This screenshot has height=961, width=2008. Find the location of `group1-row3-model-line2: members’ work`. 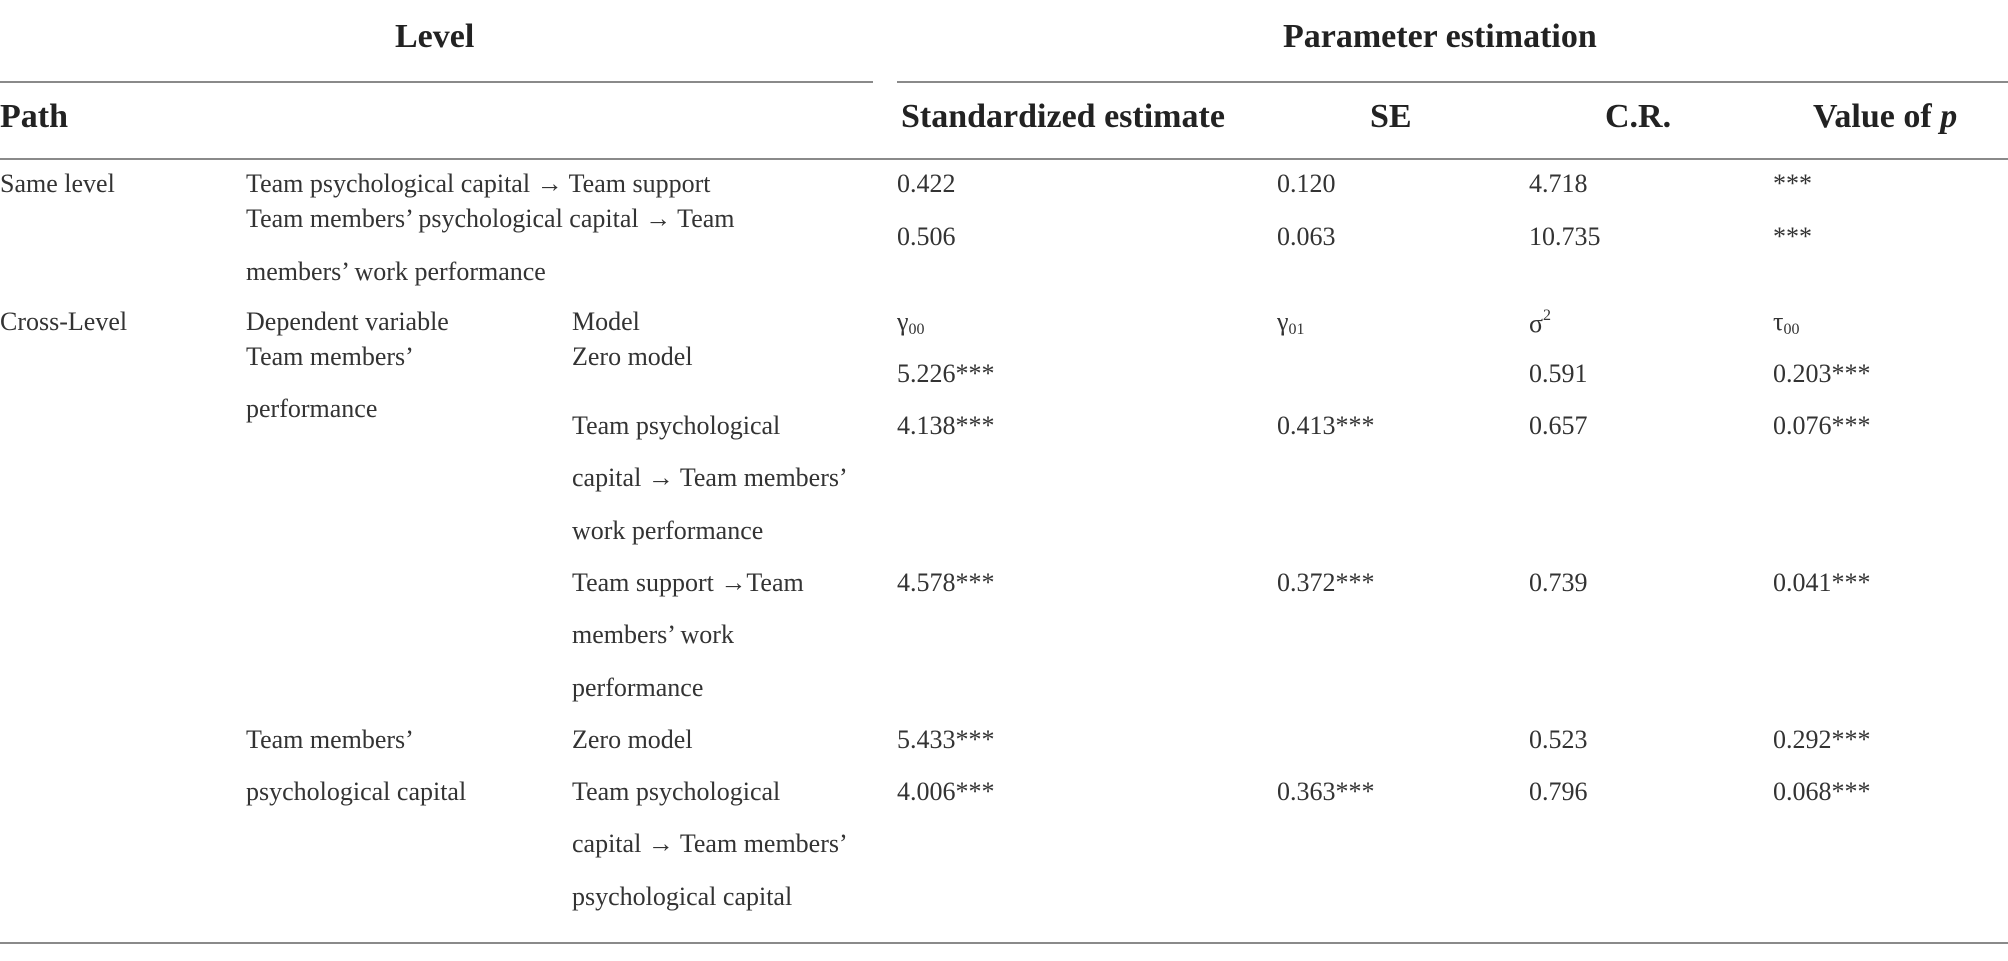

group1-row3-model-line2: members’ work is located at coordinates (653, 634).